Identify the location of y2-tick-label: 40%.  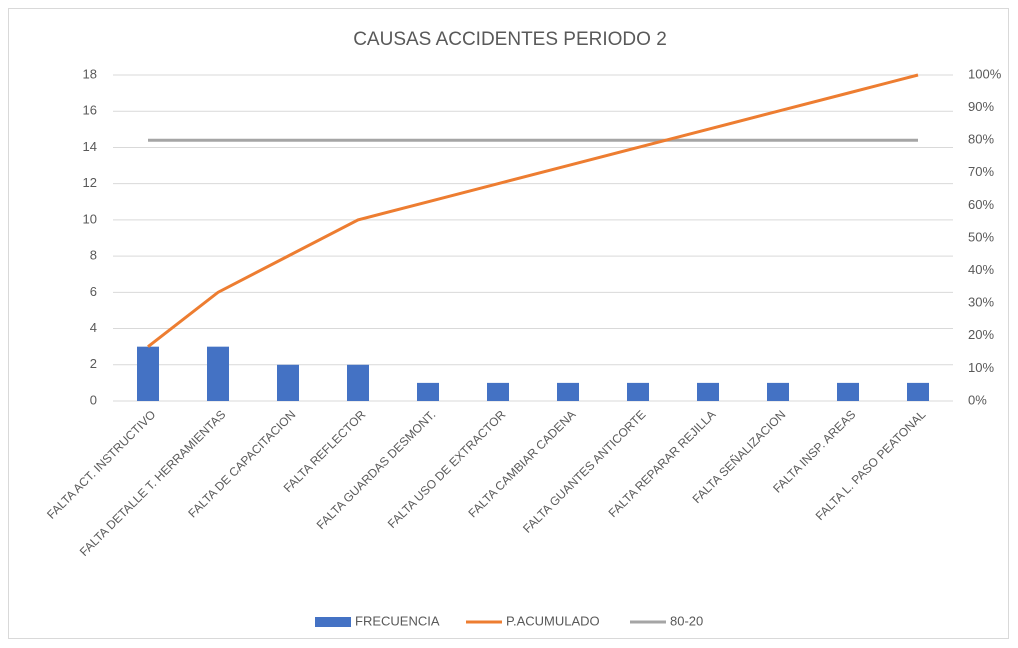
(981, 269).